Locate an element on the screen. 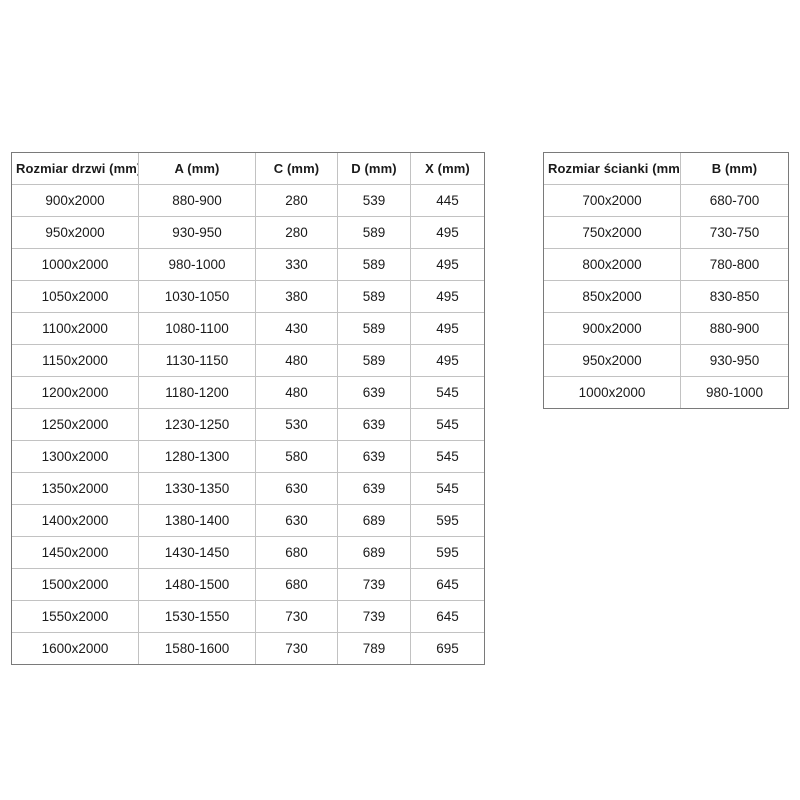  table-row: 1250x2000 1230-1250 530 639 545 is located at coordinates (248, 424).